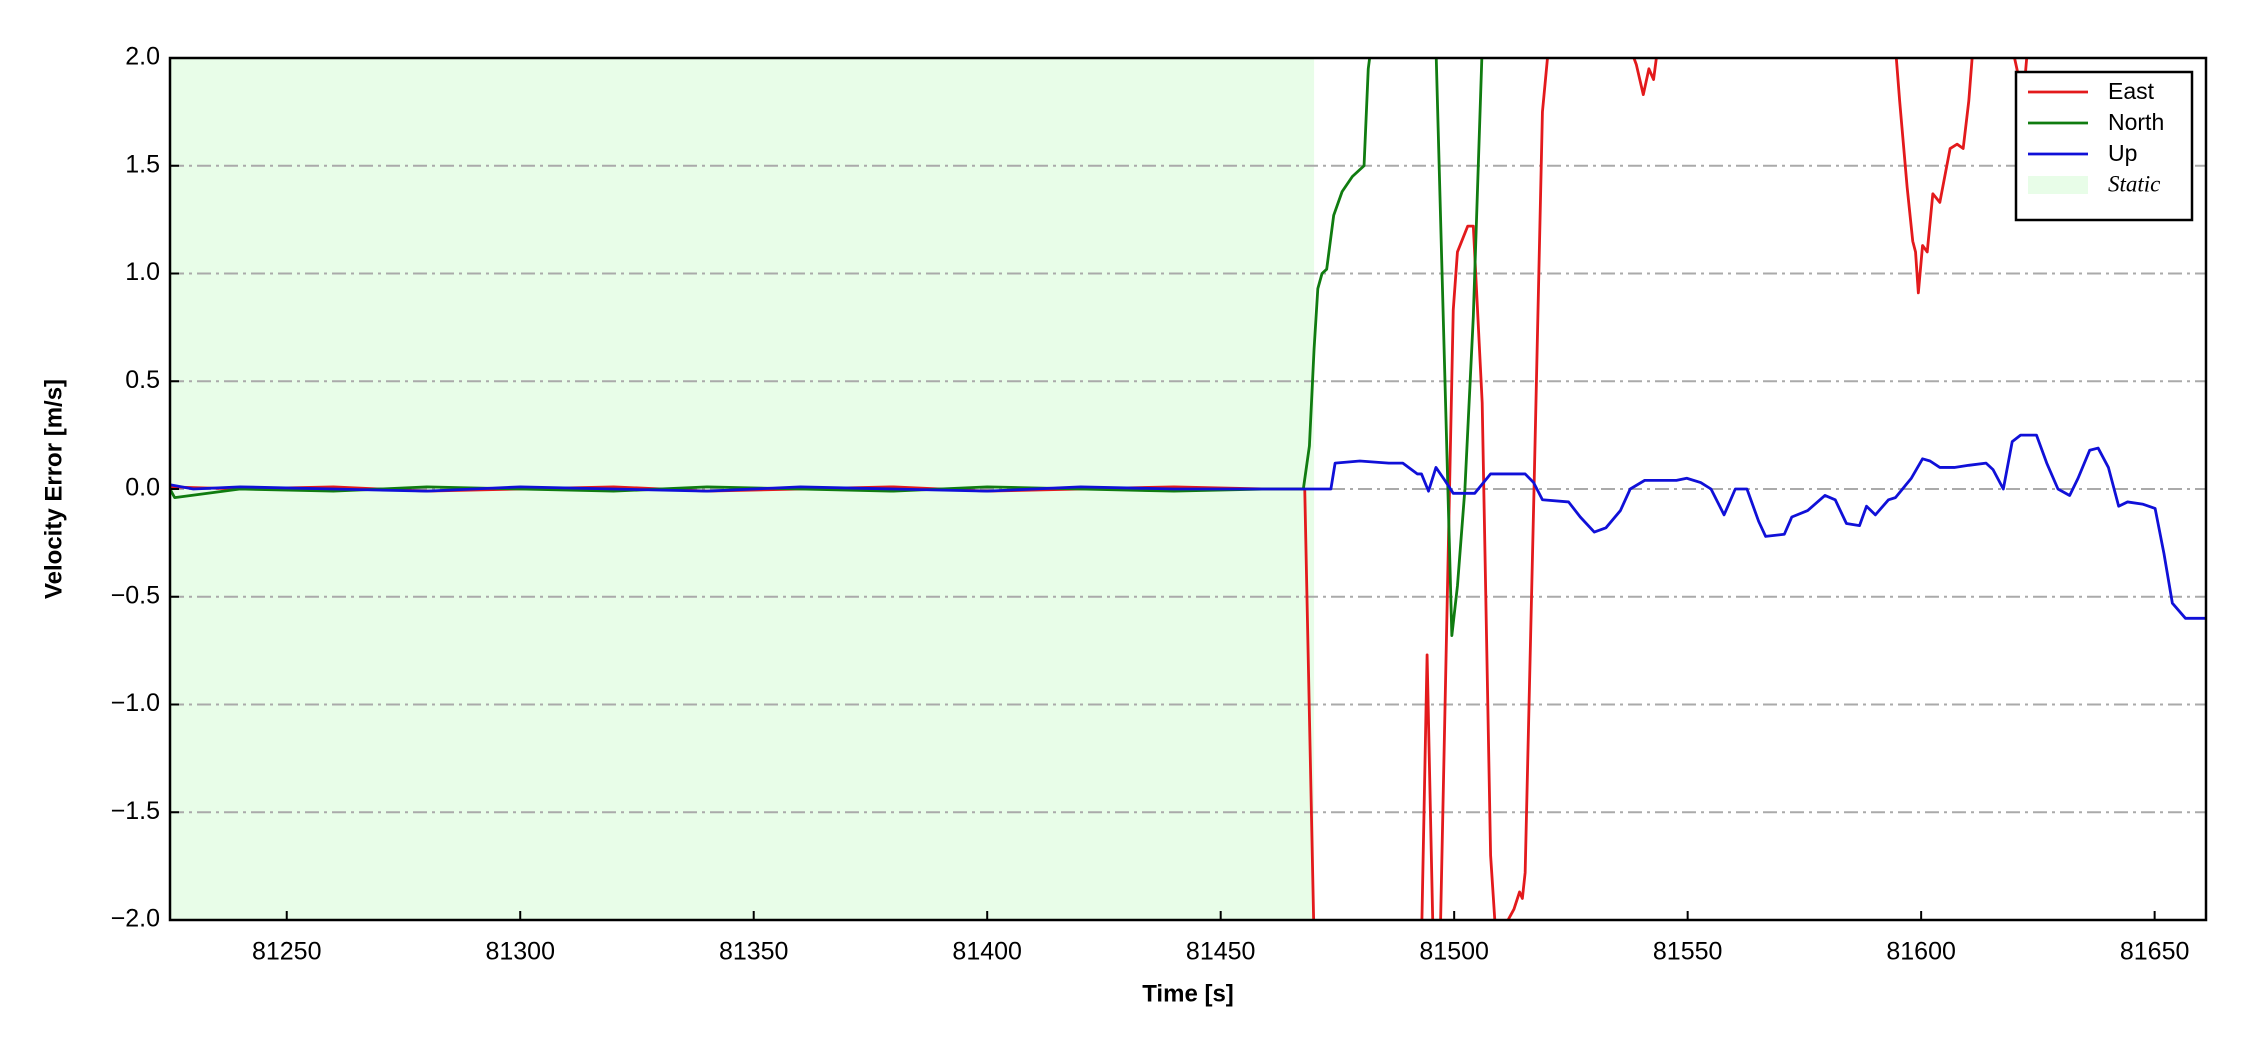 The width and height of the screenshot is (2250, 1050). What do you see at coordinates (142, 57) in the screenshot?
I see `y-tick-label: 2.0` at bounding box center [142, 57].